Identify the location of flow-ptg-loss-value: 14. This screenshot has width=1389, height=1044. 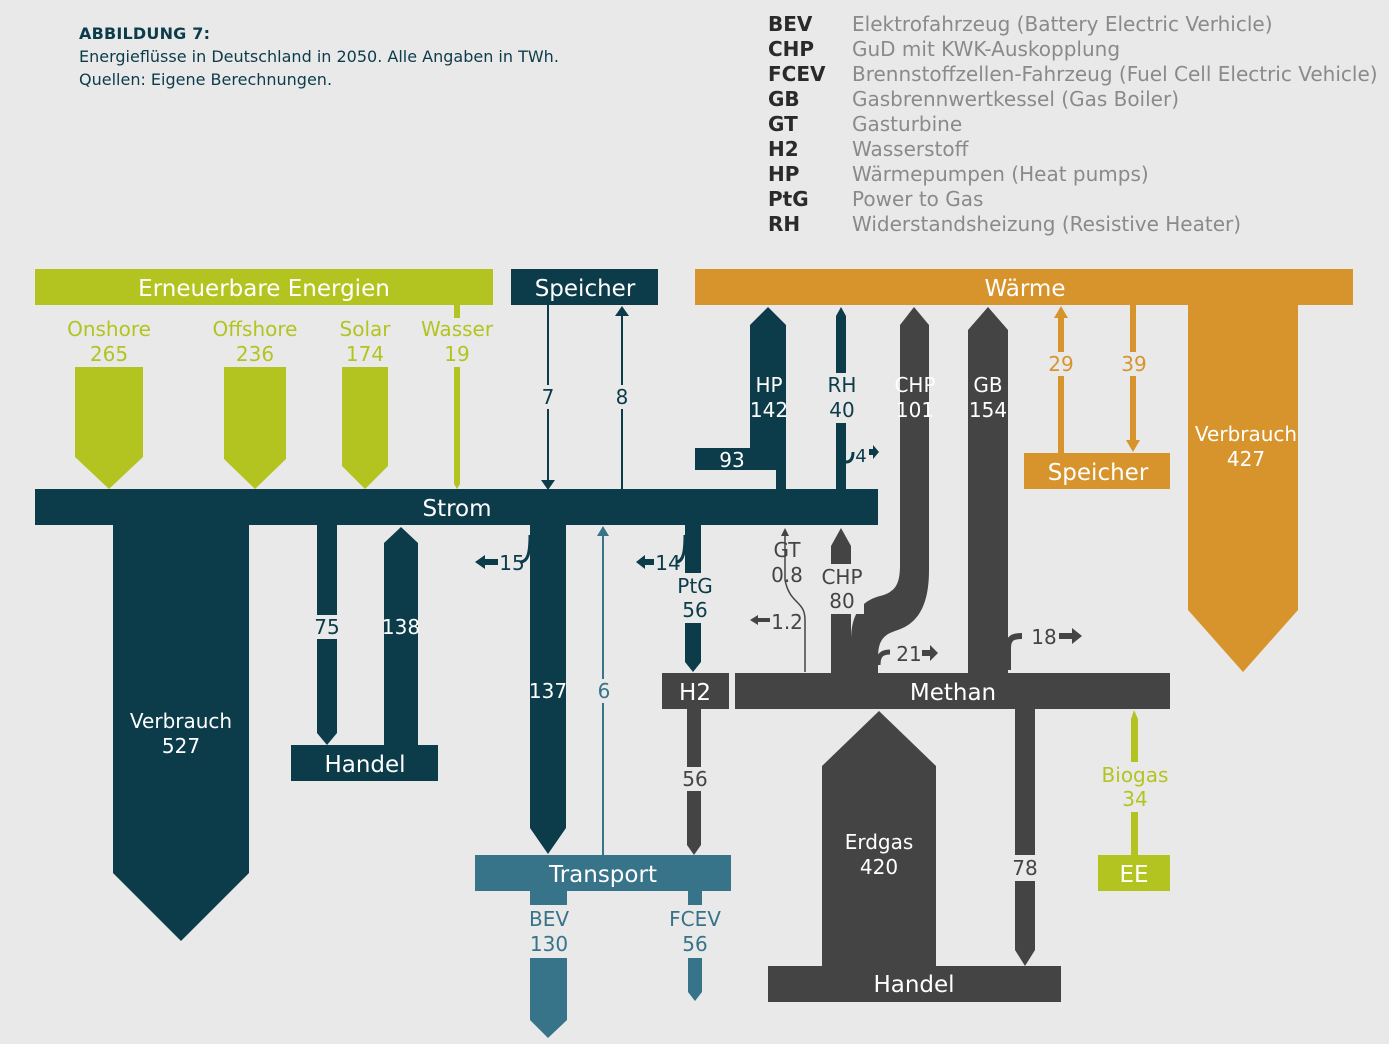
(667, 563).